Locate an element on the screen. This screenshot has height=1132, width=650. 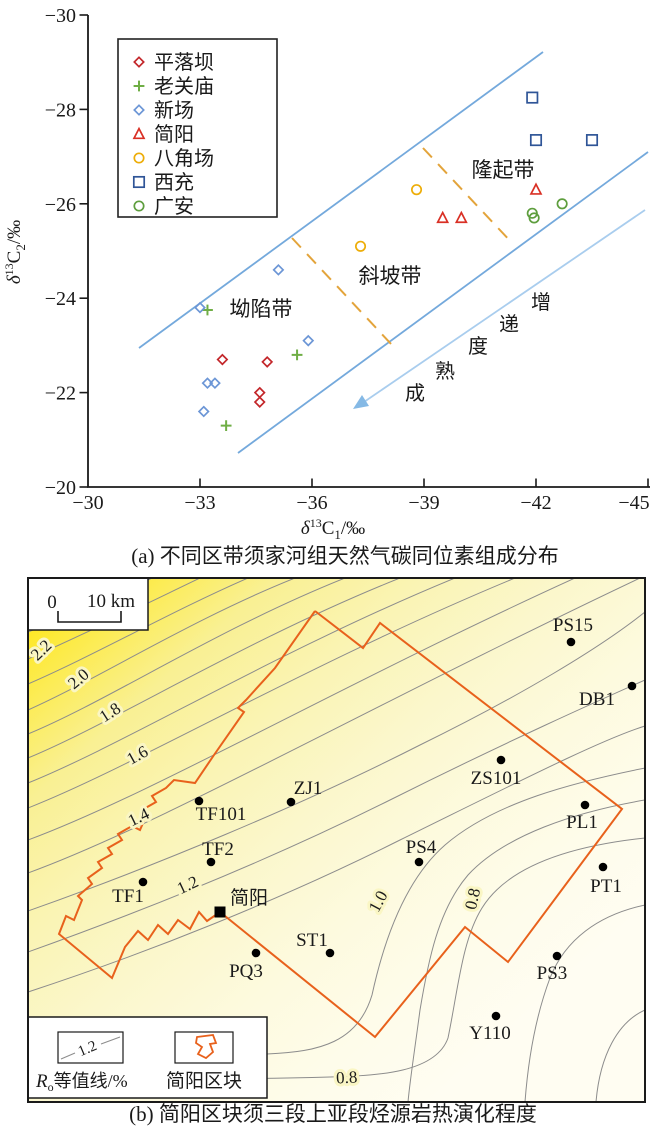
legend-item-label: 新场 is located at coordinates (174, 110).